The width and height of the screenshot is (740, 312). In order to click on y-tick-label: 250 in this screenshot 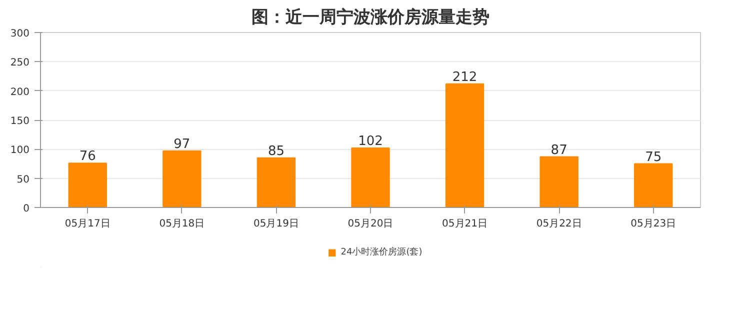, I will do `click(20, 63)`.